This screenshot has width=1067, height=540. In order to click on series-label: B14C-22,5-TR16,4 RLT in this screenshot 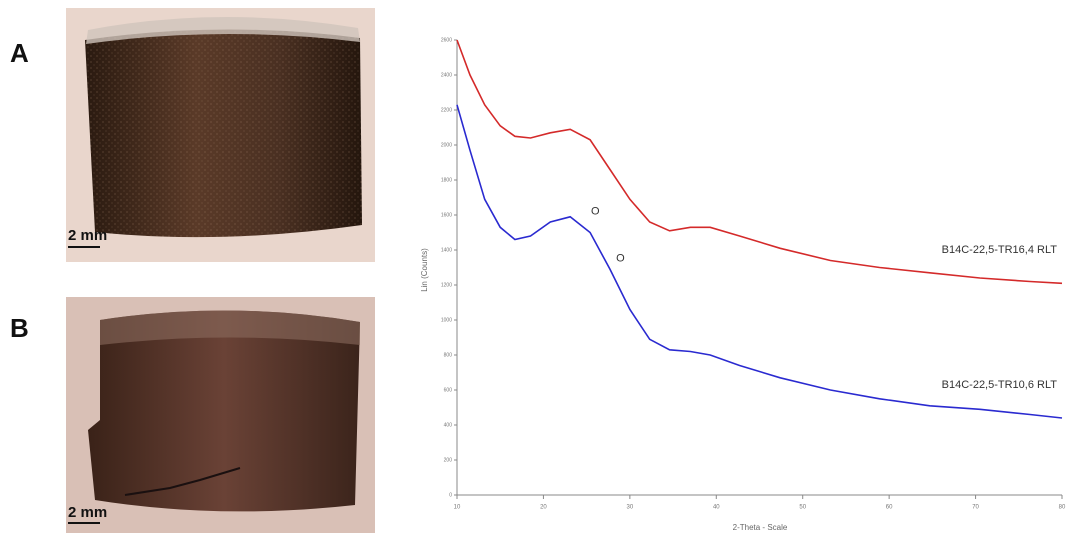, I will do `click(1000, 250)`.